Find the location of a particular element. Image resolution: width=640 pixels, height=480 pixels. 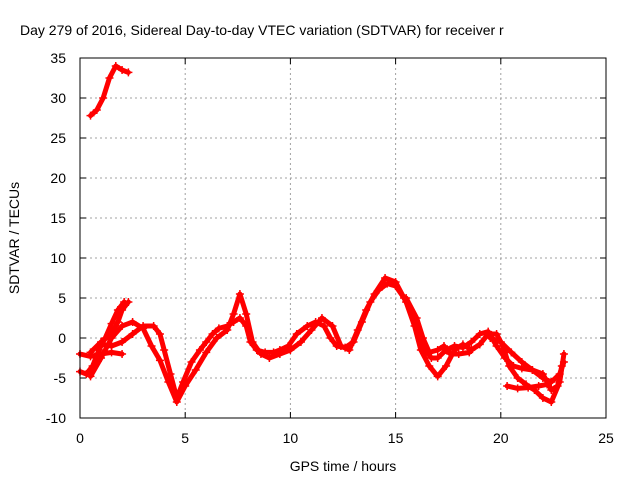

y-tick-label: 5 is located at coordinates (62, 298).